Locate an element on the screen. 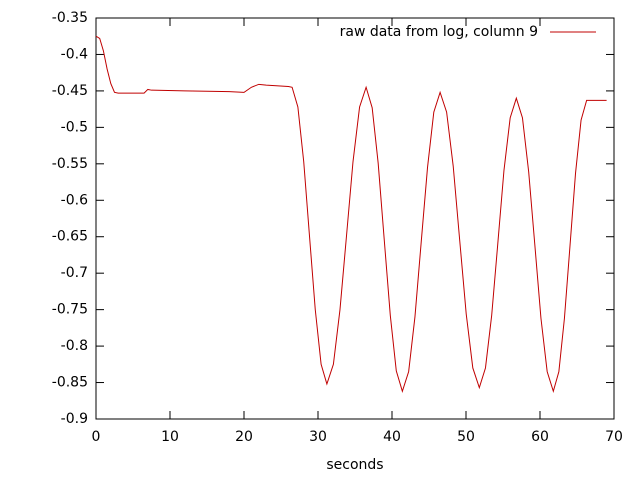 This screenshot has height=480, width=640. x-tick-label: 30 is located at coordinates (318, 437).